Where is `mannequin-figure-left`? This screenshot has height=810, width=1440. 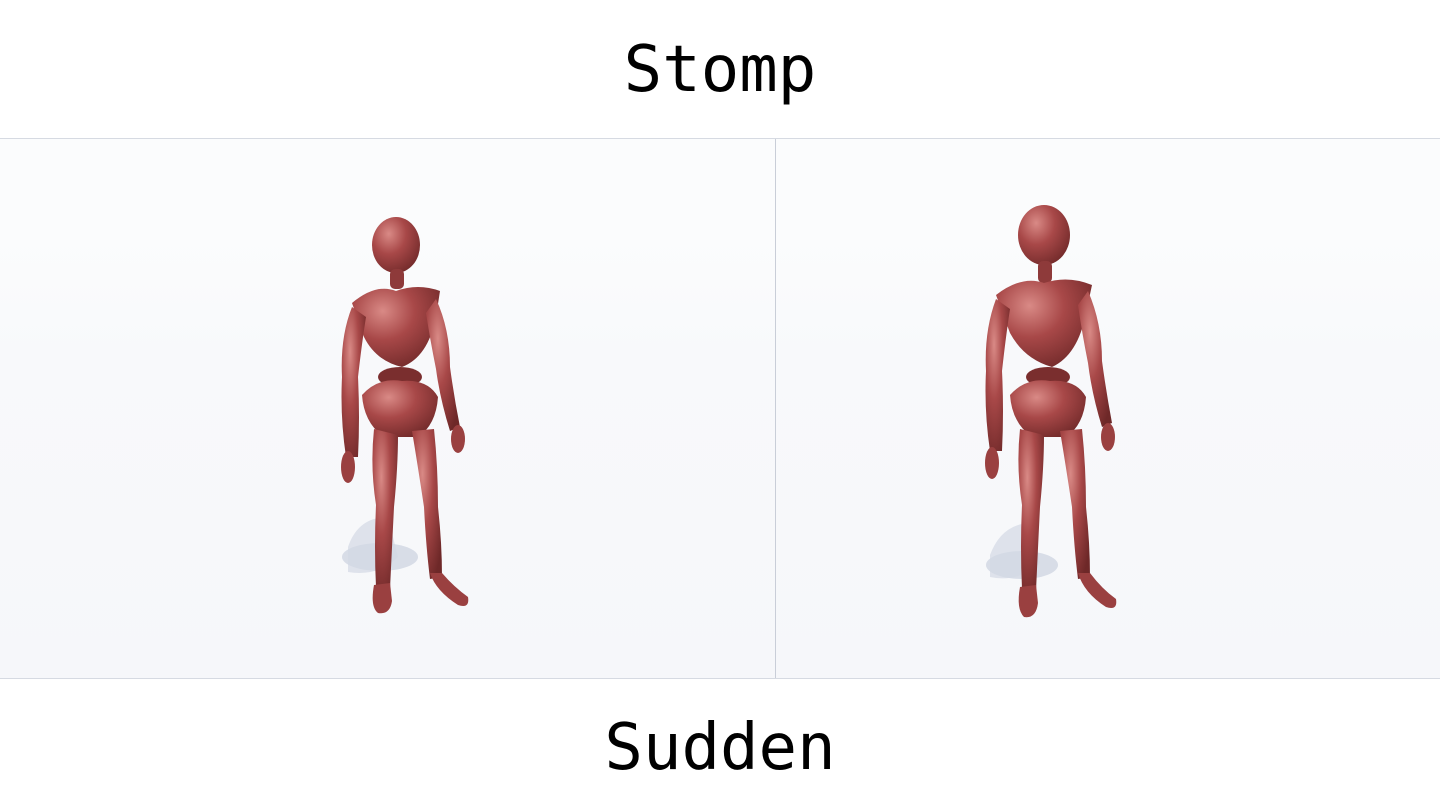 mannequin-figure-left is located at coordinates (408, 419).